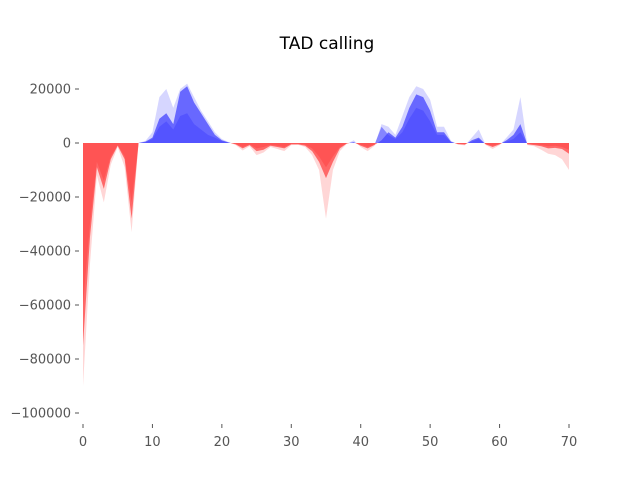  Describe the element at coordinates (430, 442) in the screenshot. I see `x-tick-label: 50` at that location.